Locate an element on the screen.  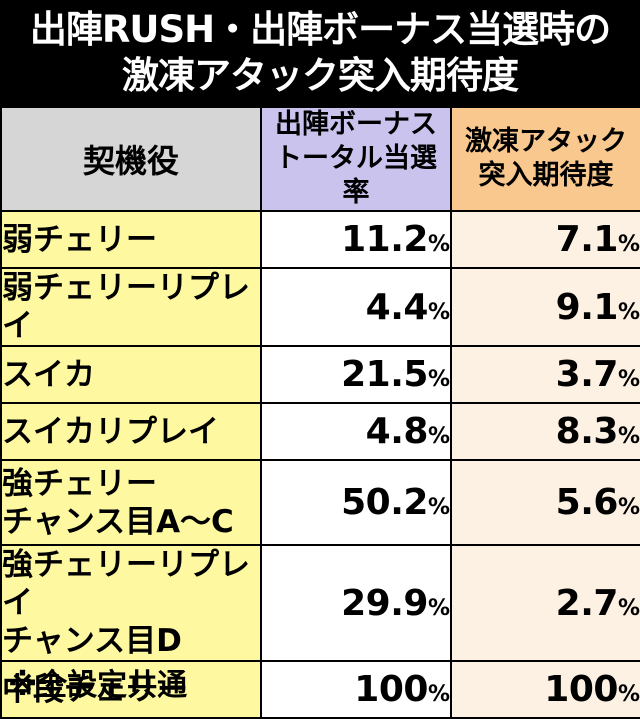
bonus-rate-cell: 29.9% is located at coordinates (356, 603).